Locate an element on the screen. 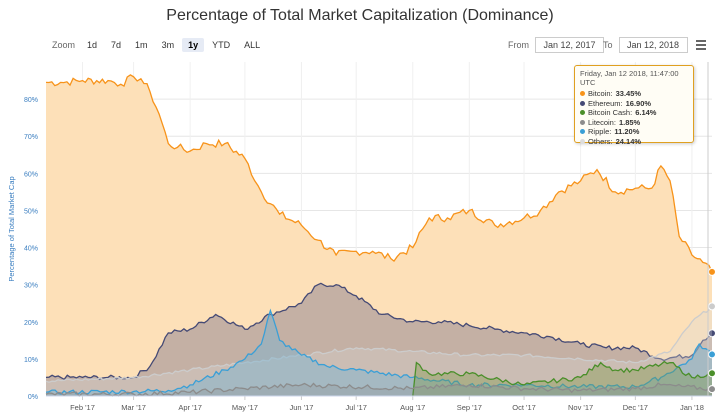 This screenshot has width=720, height=417. x-tick-label: Mar '17 is located at coordinates (133, 407).